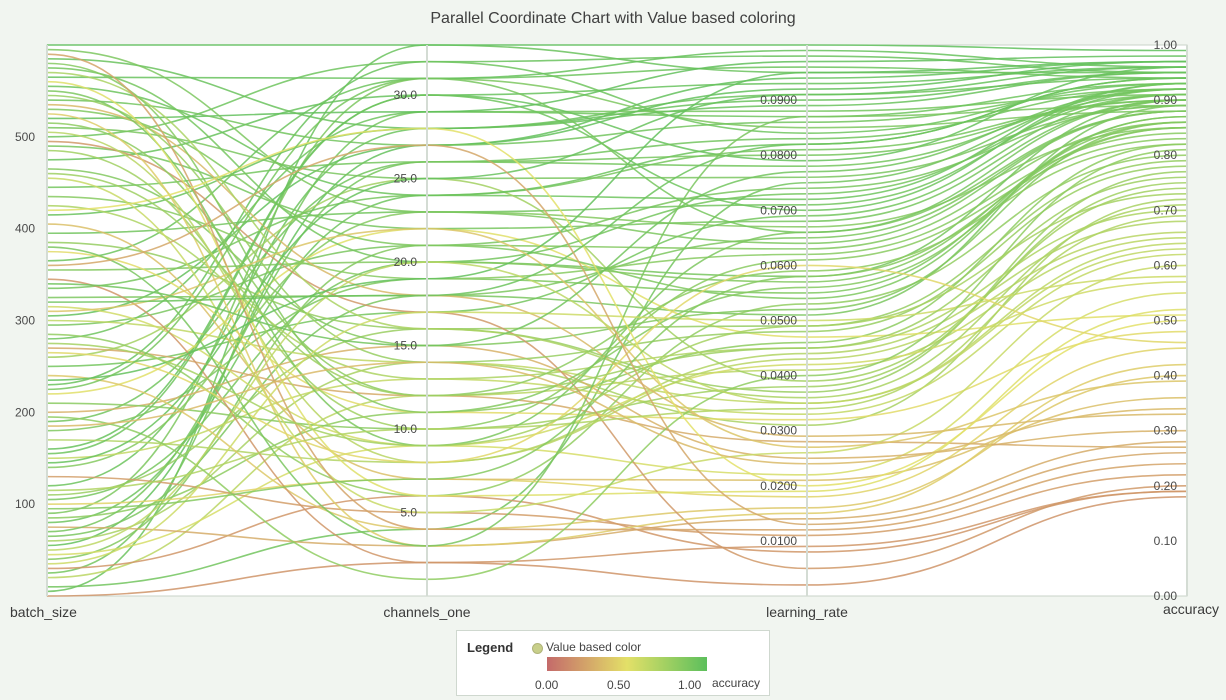 The height and width of the screenshot is (700, 1226). I want to click on tick-label: 0.30, so click(1166, 431).